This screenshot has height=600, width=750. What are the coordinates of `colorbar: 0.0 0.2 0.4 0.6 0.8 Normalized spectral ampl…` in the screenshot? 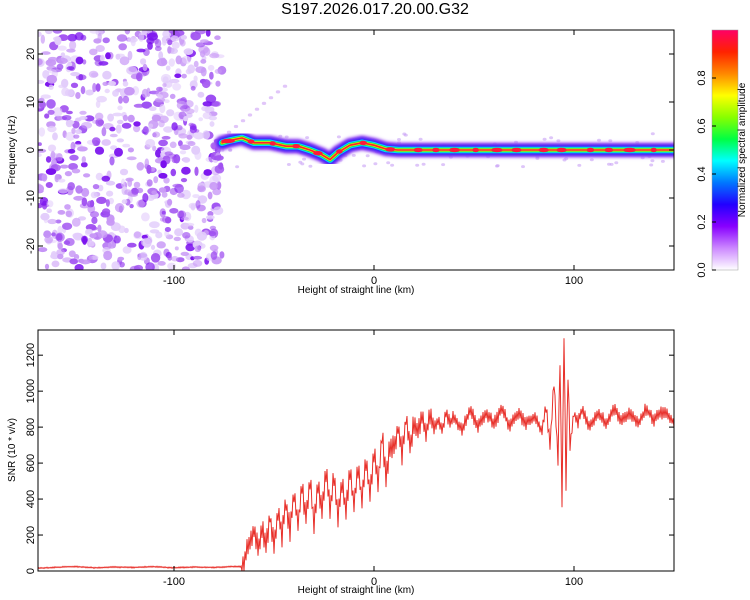 It's located at (722, 153).